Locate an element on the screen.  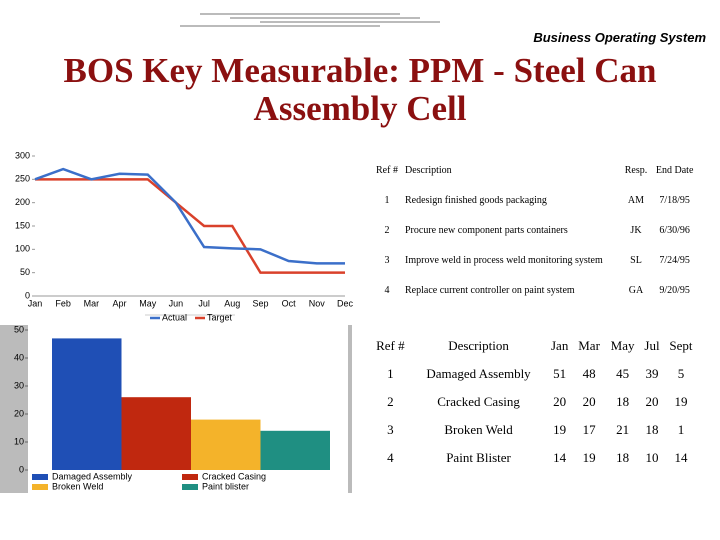
table-cell: 10 is located at coordinates (652, 457).